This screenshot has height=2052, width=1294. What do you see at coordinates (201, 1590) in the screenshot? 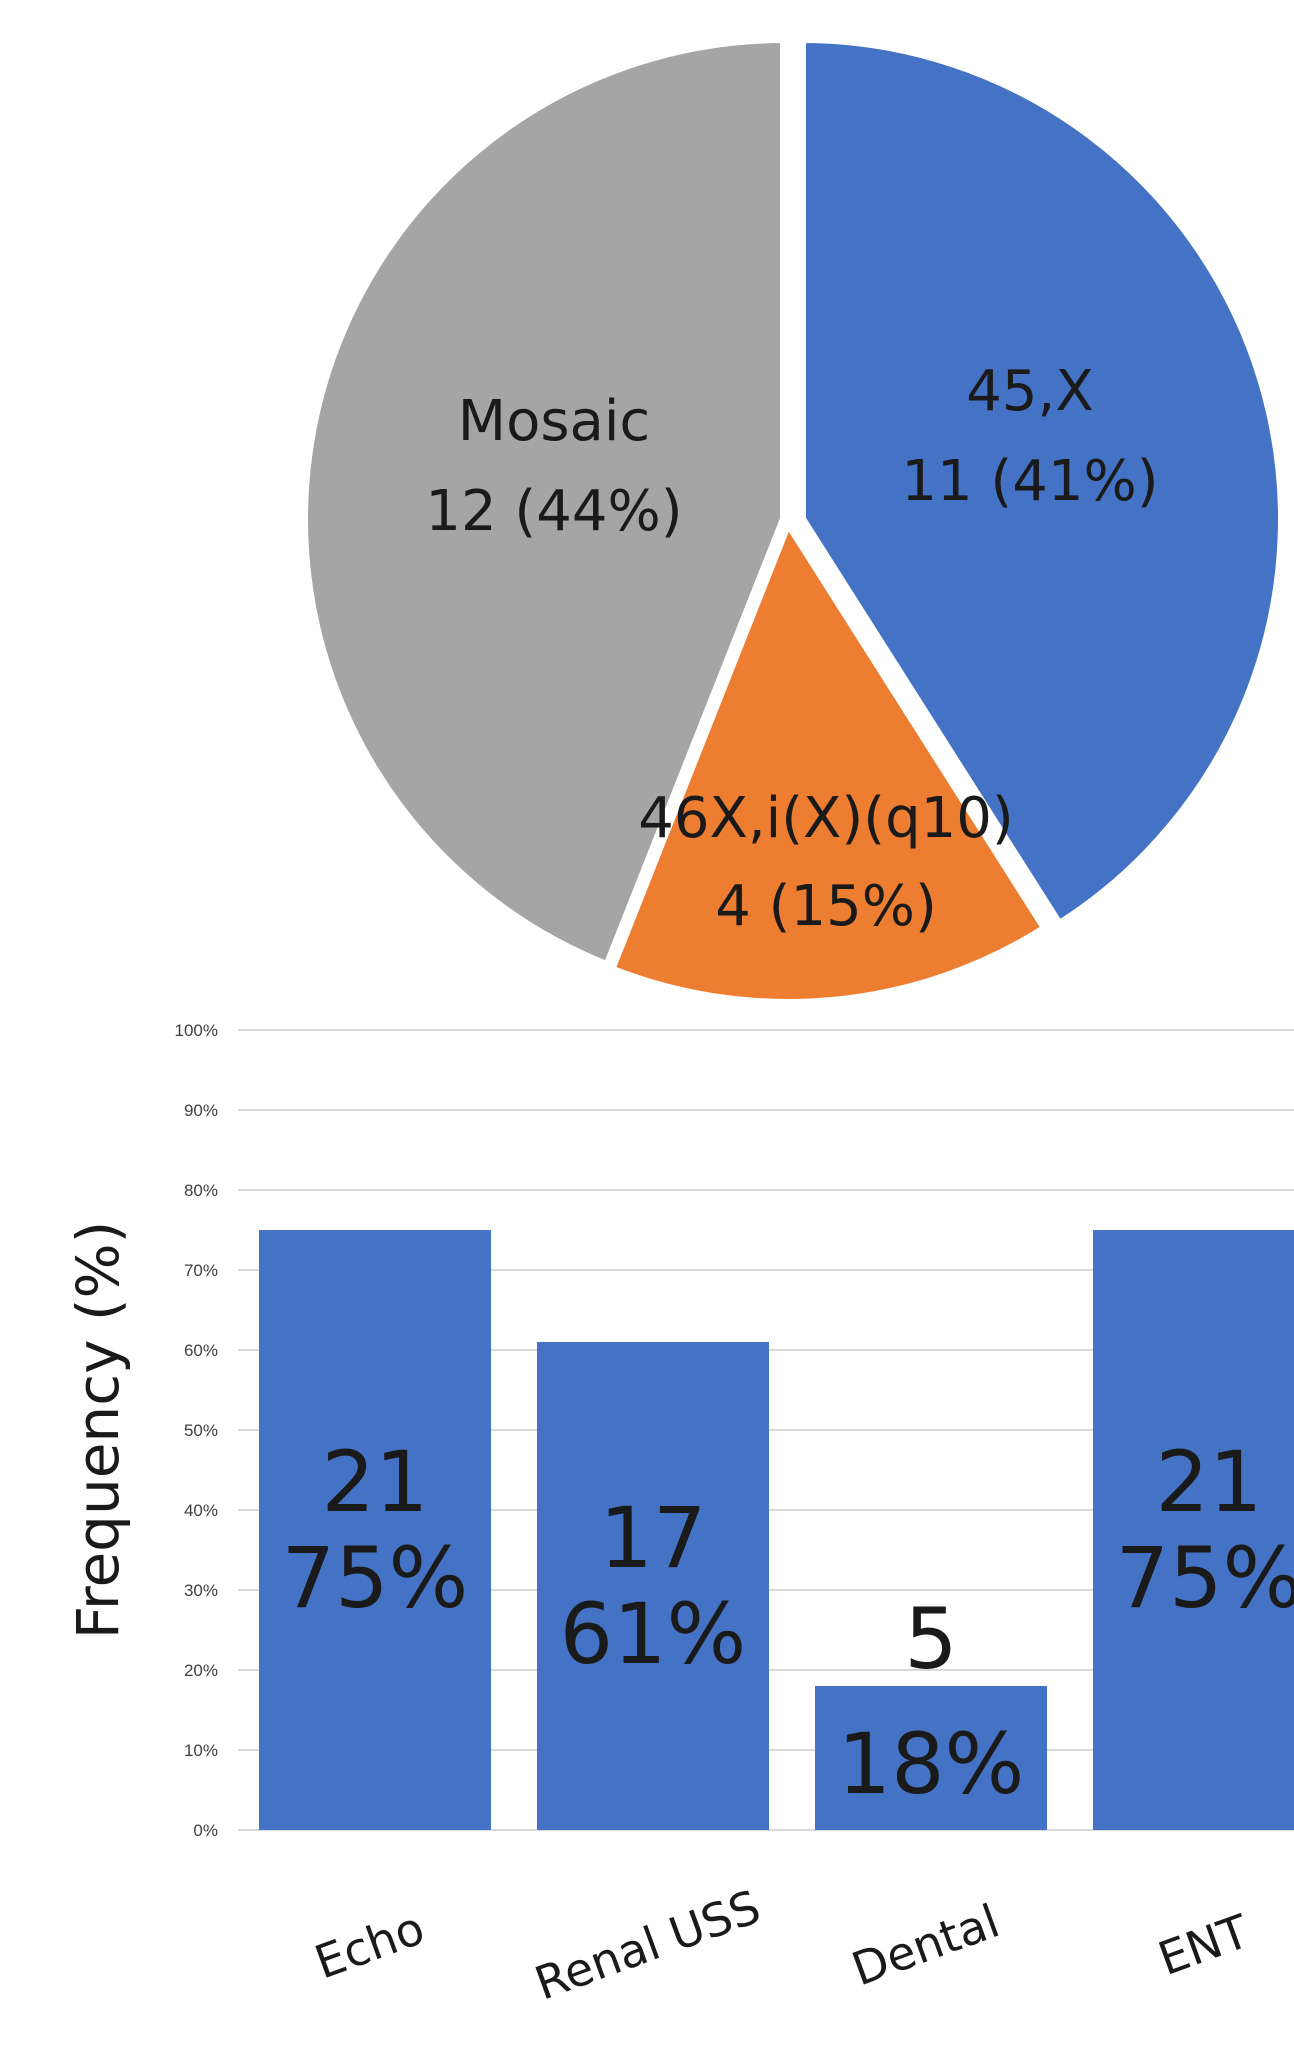
I see `y-tick-label: 30%` at bounding box center [201, 1590].